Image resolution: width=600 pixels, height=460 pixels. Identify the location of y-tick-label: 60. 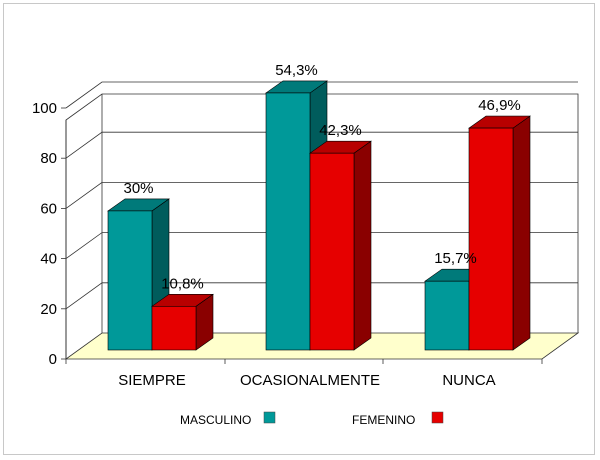
(48, 208).